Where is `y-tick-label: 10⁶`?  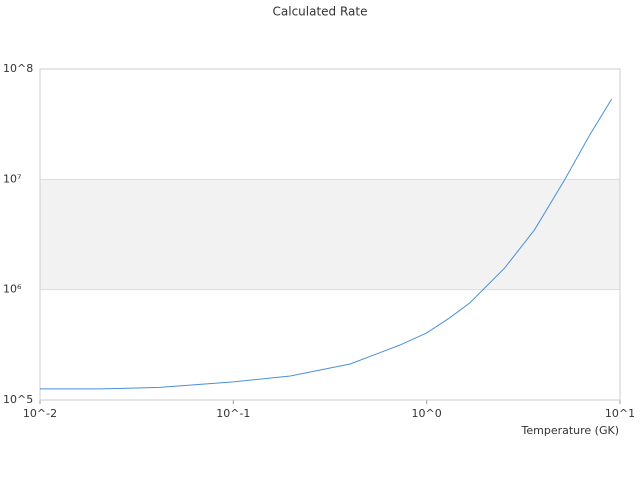 y-tick-label: 10⁶ is located at coordinates (12, 289).